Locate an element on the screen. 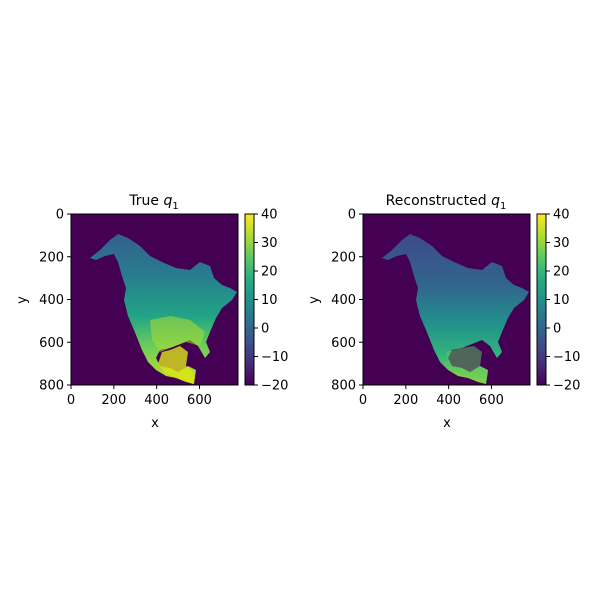  warm-region-reconstructed is located at coordinates (467, 365).